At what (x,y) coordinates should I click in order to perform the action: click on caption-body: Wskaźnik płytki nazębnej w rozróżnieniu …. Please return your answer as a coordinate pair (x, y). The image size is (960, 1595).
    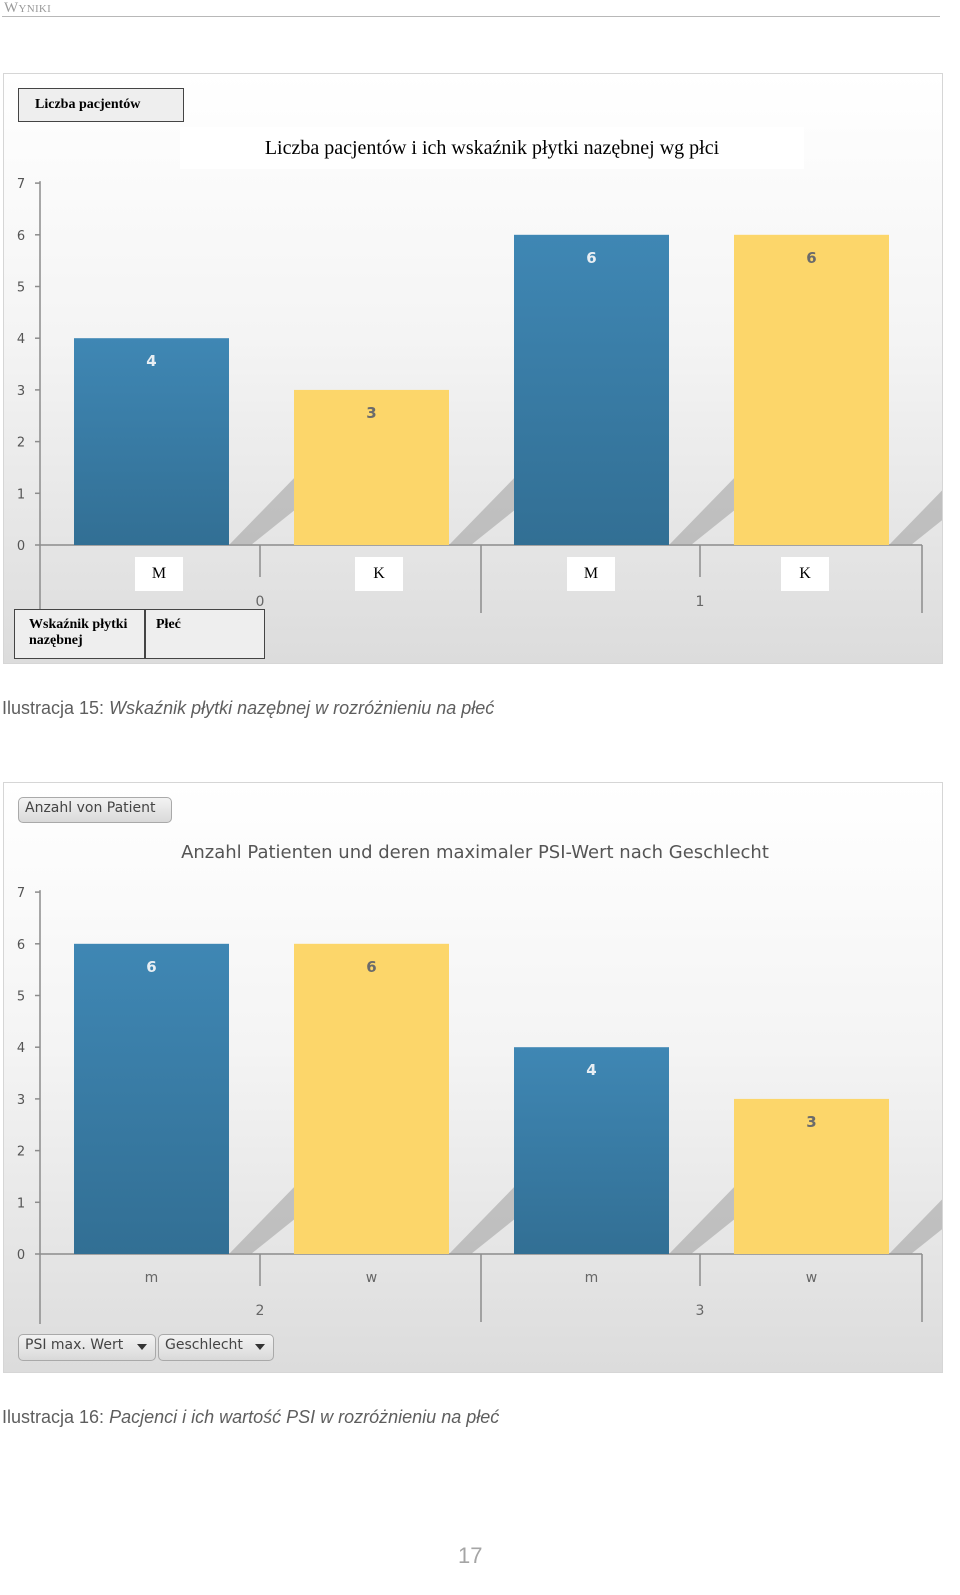
    Looking at the image, I should click on (299, 708).